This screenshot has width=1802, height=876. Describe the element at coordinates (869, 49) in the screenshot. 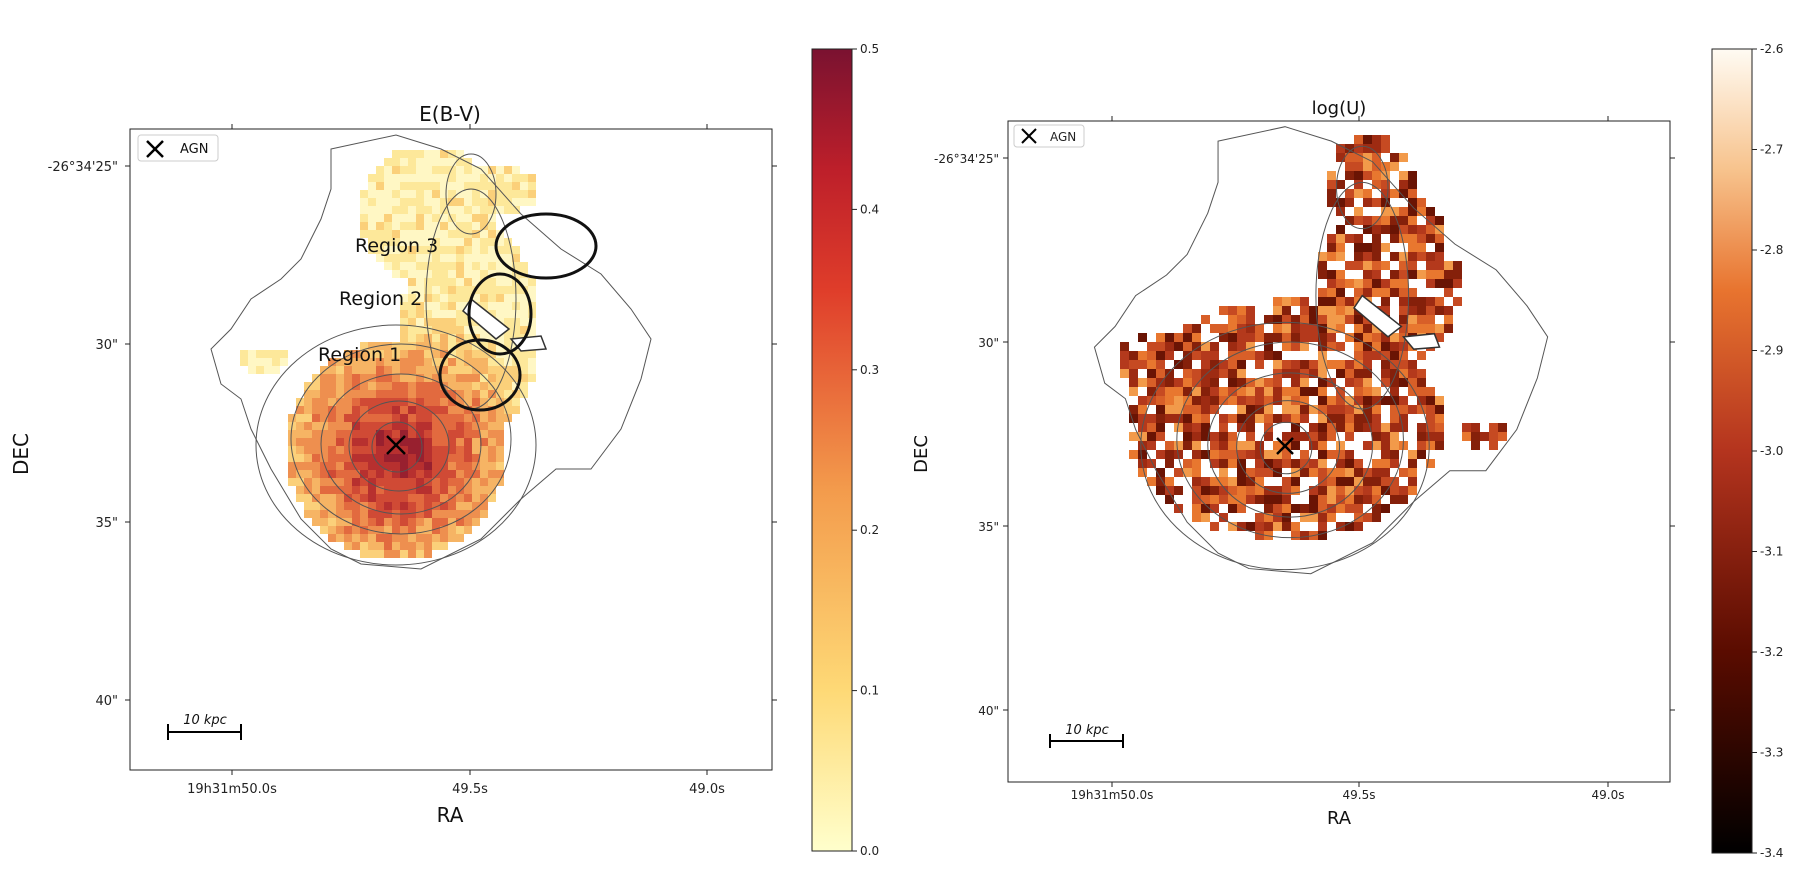

I see `colorbar-tick-label: 0.5` at that location.